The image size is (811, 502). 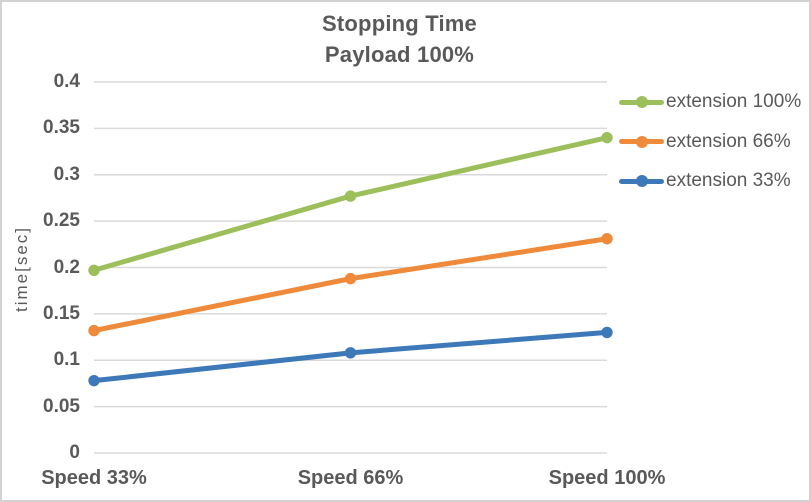 I want to click on chart-title-line1: Stopping Time, so click(x=399, y=23).